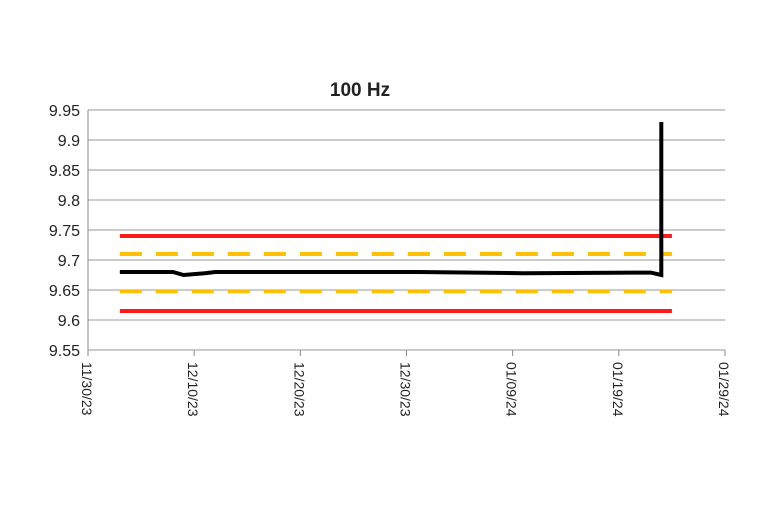 This screenshot has width=760, height=505. I want to click on x-tick-label: 01/19/24, so click(618, 389).